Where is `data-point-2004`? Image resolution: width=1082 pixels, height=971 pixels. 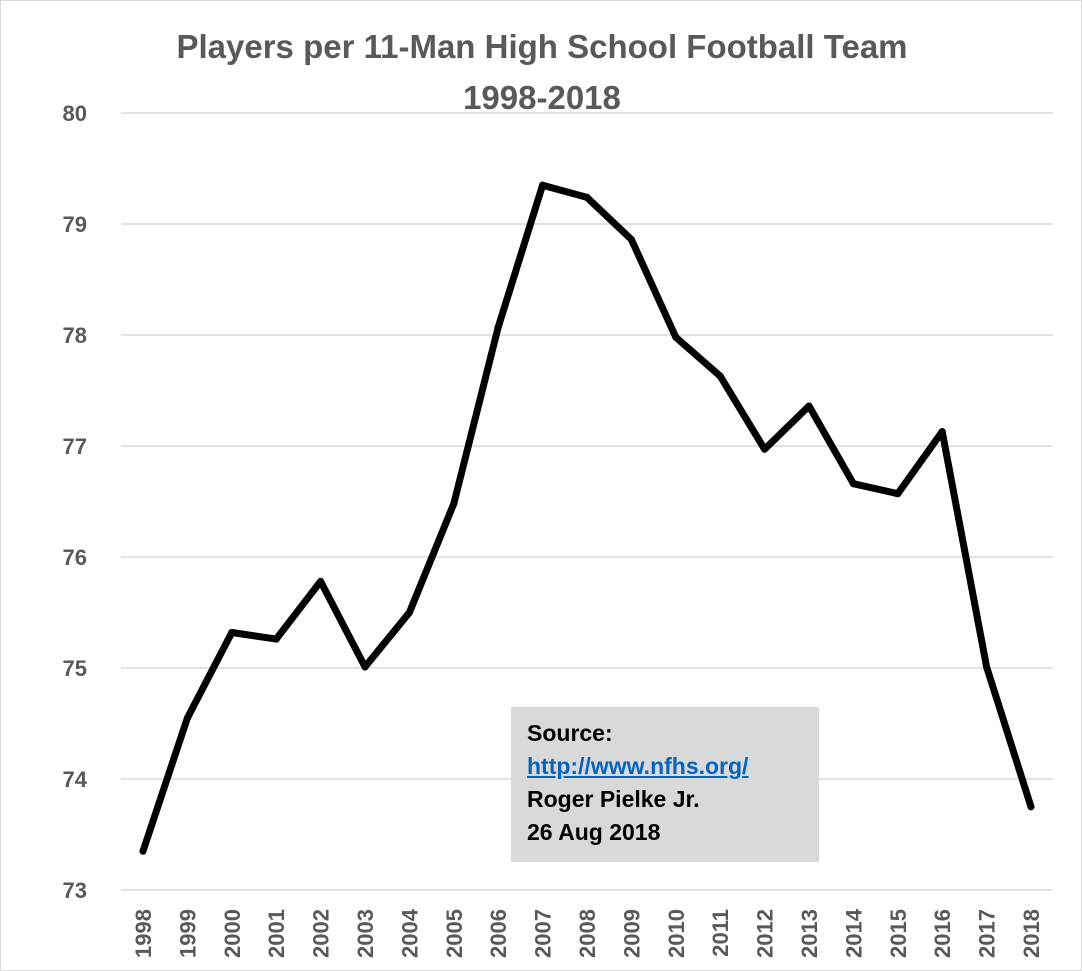 data-point-2004 is located at coordinates (409, 612).